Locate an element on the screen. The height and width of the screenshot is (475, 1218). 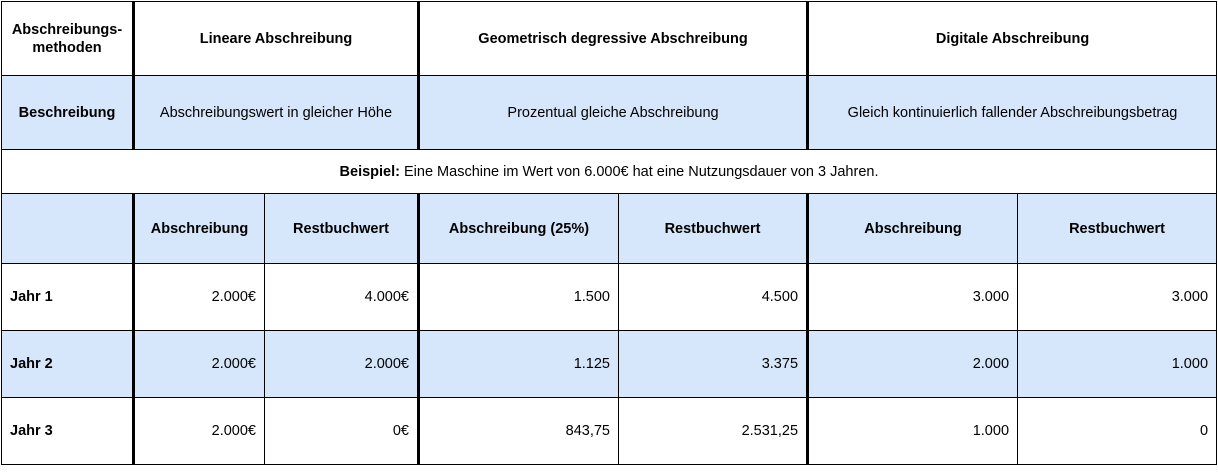
digital-abschreibung-cell: 3.000 is located at coordinates (913, 297).